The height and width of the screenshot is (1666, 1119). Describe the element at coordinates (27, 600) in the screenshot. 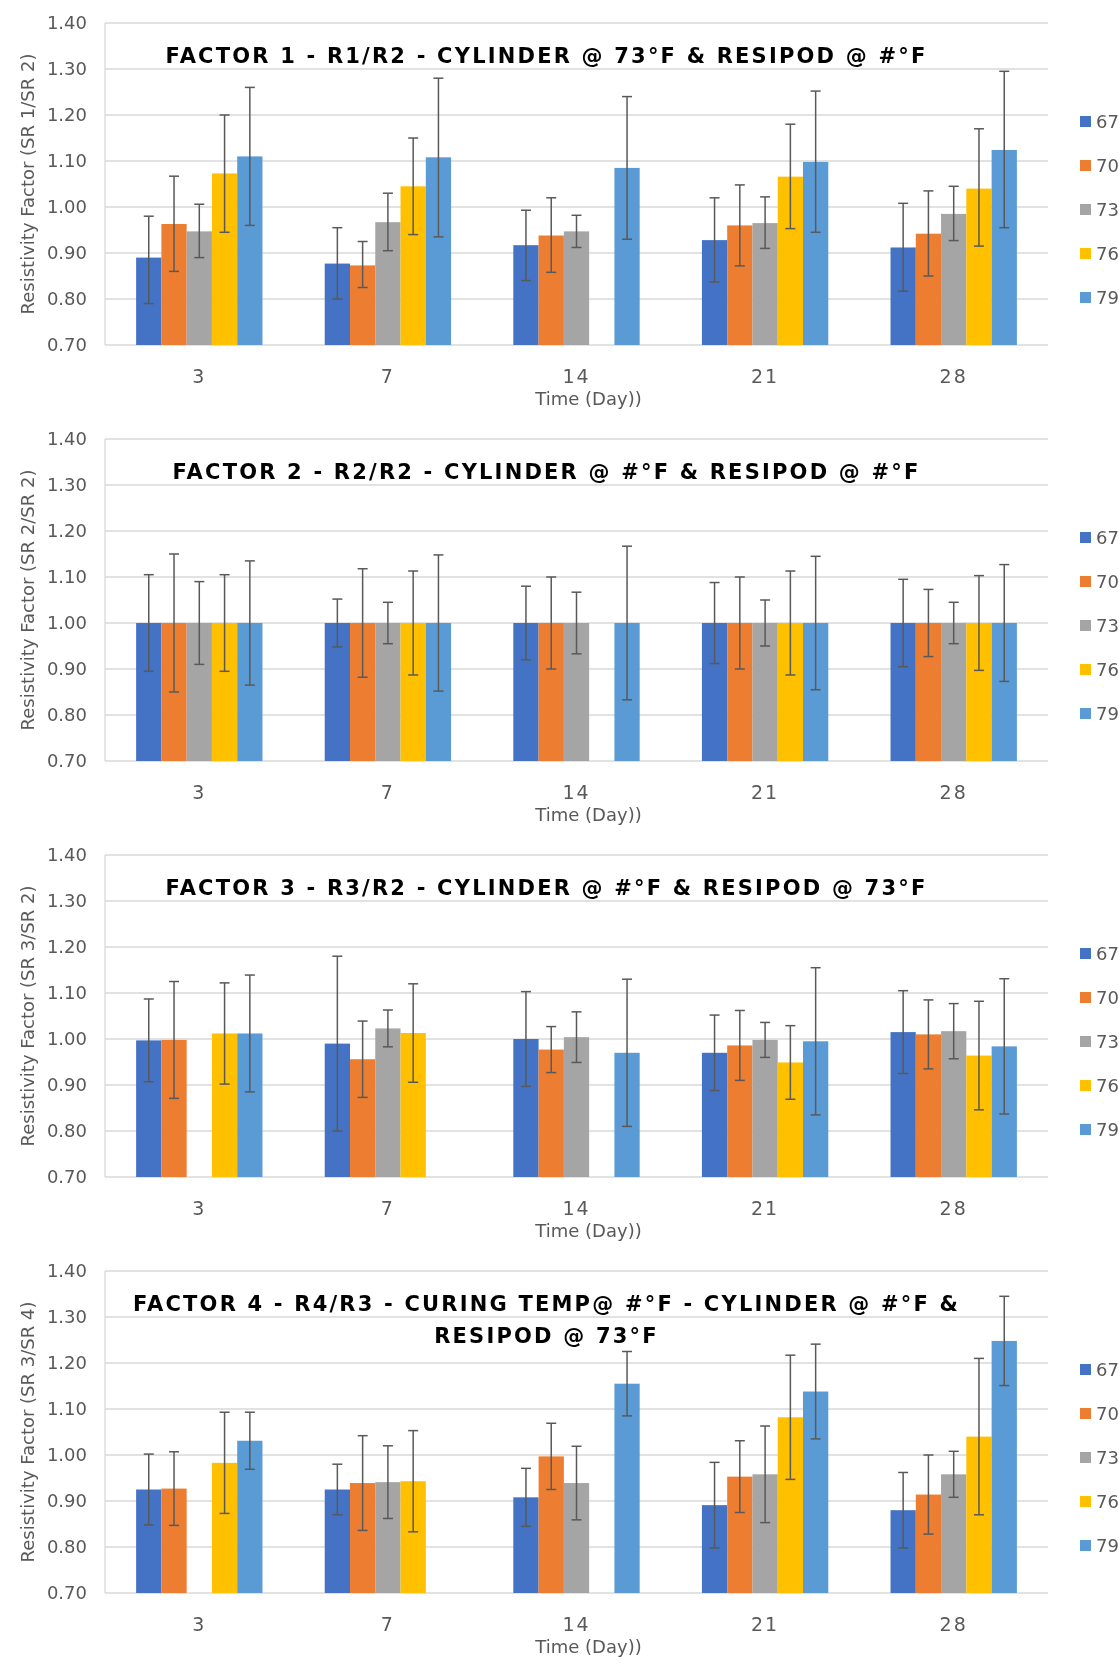

I see `y-axis-title: Resistivity Factor (SR 2/SR 2)` at that location.